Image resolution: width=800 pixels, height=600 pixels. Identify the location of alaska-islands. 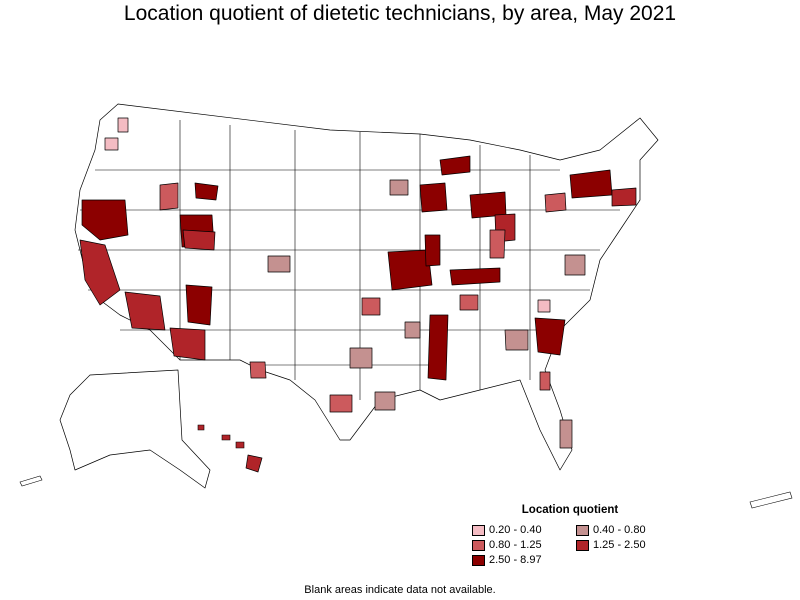
(406, 492).